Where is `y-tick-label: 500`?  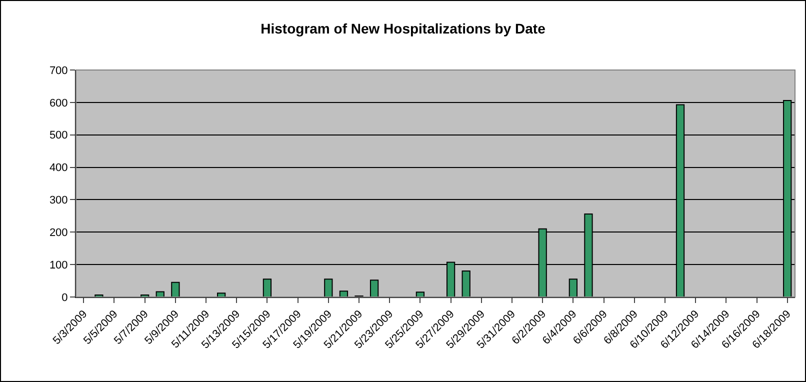 y-tick-label: 500 is located at coordinates (58, 136).